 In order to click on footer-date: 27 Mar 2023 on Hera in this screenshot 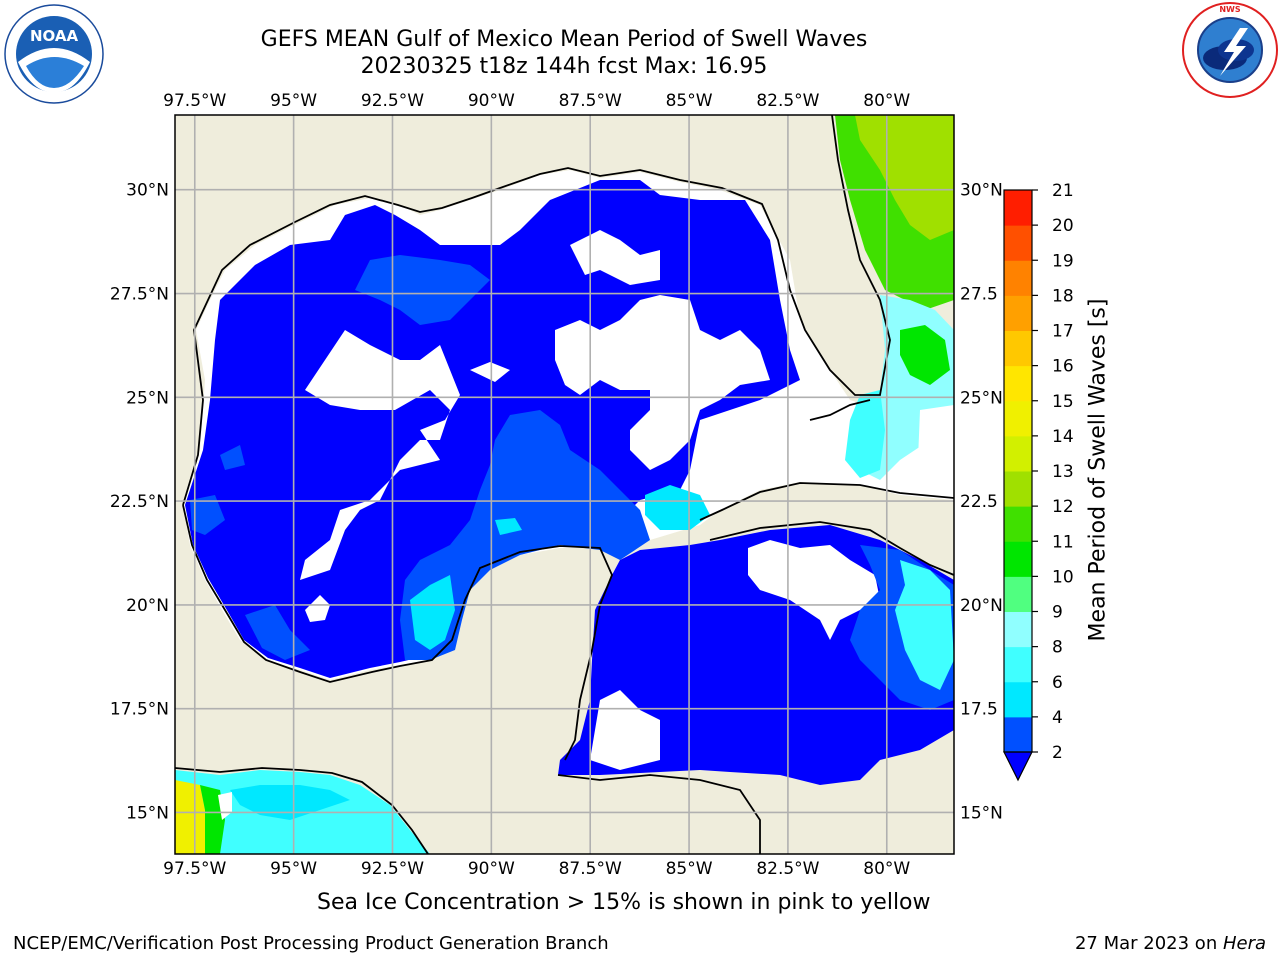, I will do `click(1170, 943)`.